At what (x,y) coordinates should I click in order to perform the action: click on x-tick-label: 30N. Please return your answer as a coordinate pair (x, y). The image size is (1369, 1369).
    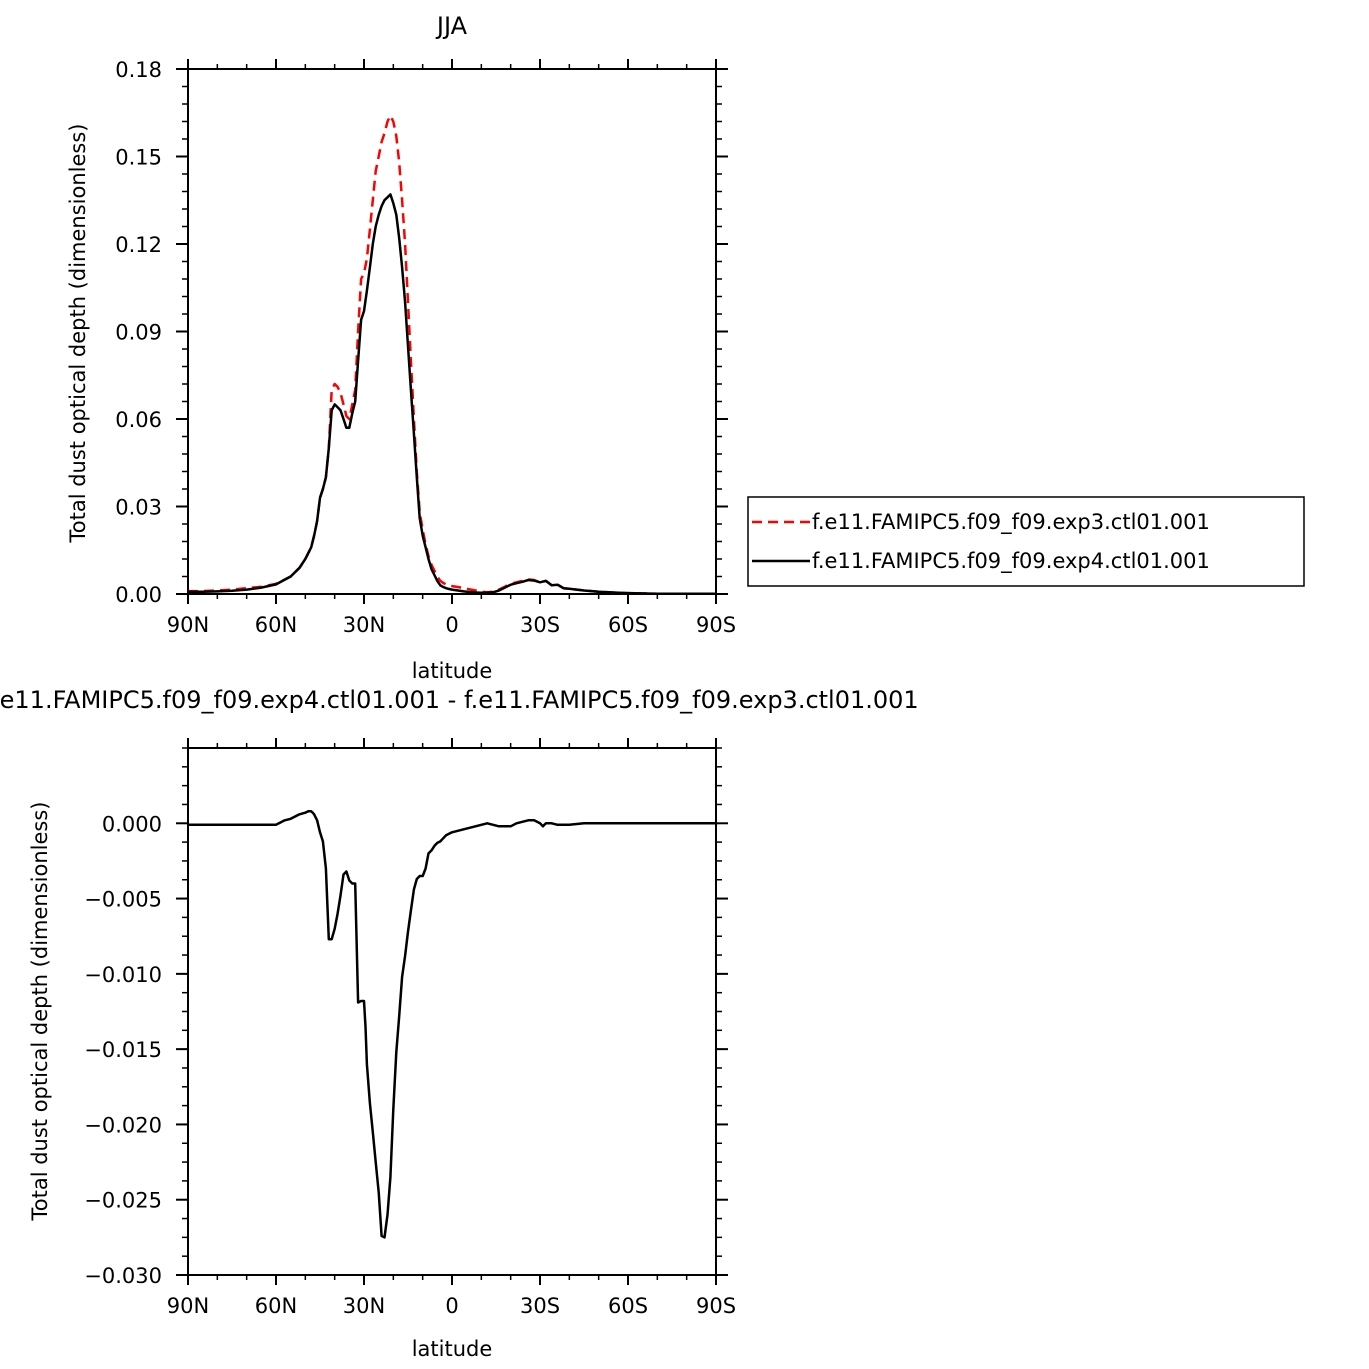
    Looking at the image, I should click on (364, 625).